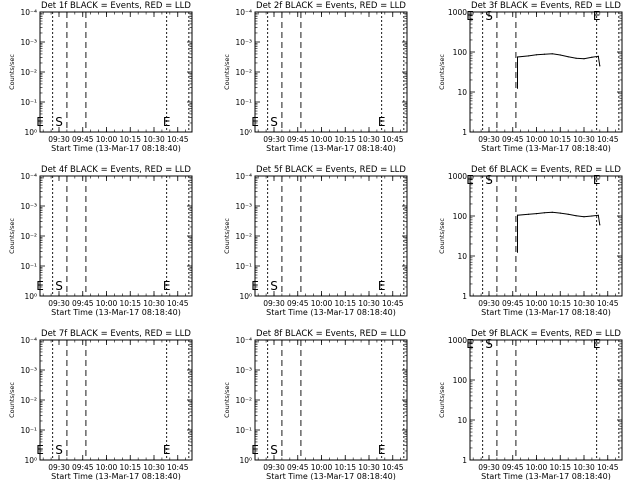  Describe the element at coordinates (546, 6) in the screenshot. I see `panel-title: Det 3f BLACK = Events, RED = LLD` at that location.